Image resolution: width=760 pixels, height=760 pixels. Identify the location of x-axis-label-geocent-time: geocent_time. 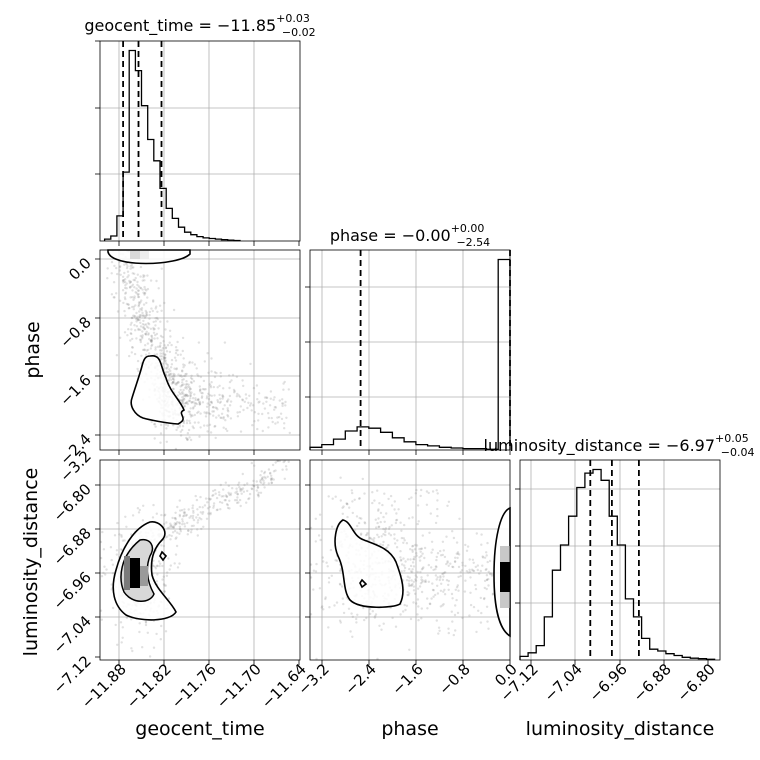
(199, 729).